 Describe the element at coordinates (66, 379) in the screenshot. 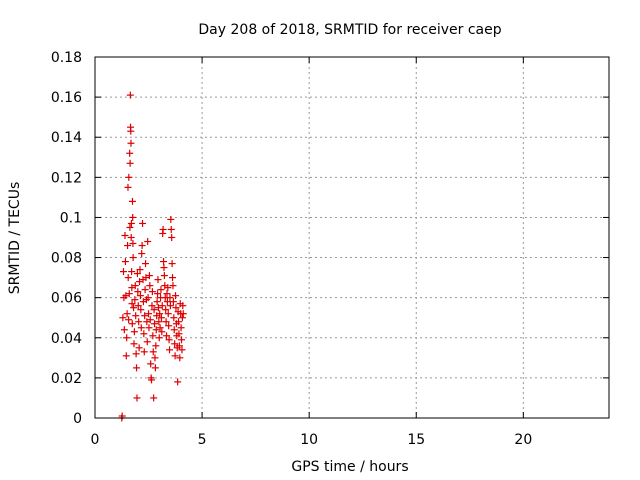

I see `y-tick-label: 0.02` at that location.